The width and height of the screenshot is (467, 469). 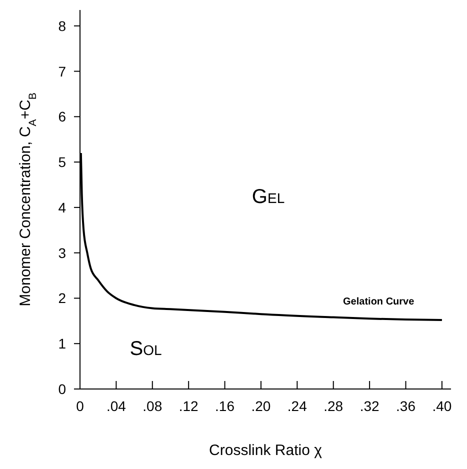 What do you see at coordinates (62, 26) in the screenshot?
I see `y-tick-label: 8` at bounding box center [62, 26].